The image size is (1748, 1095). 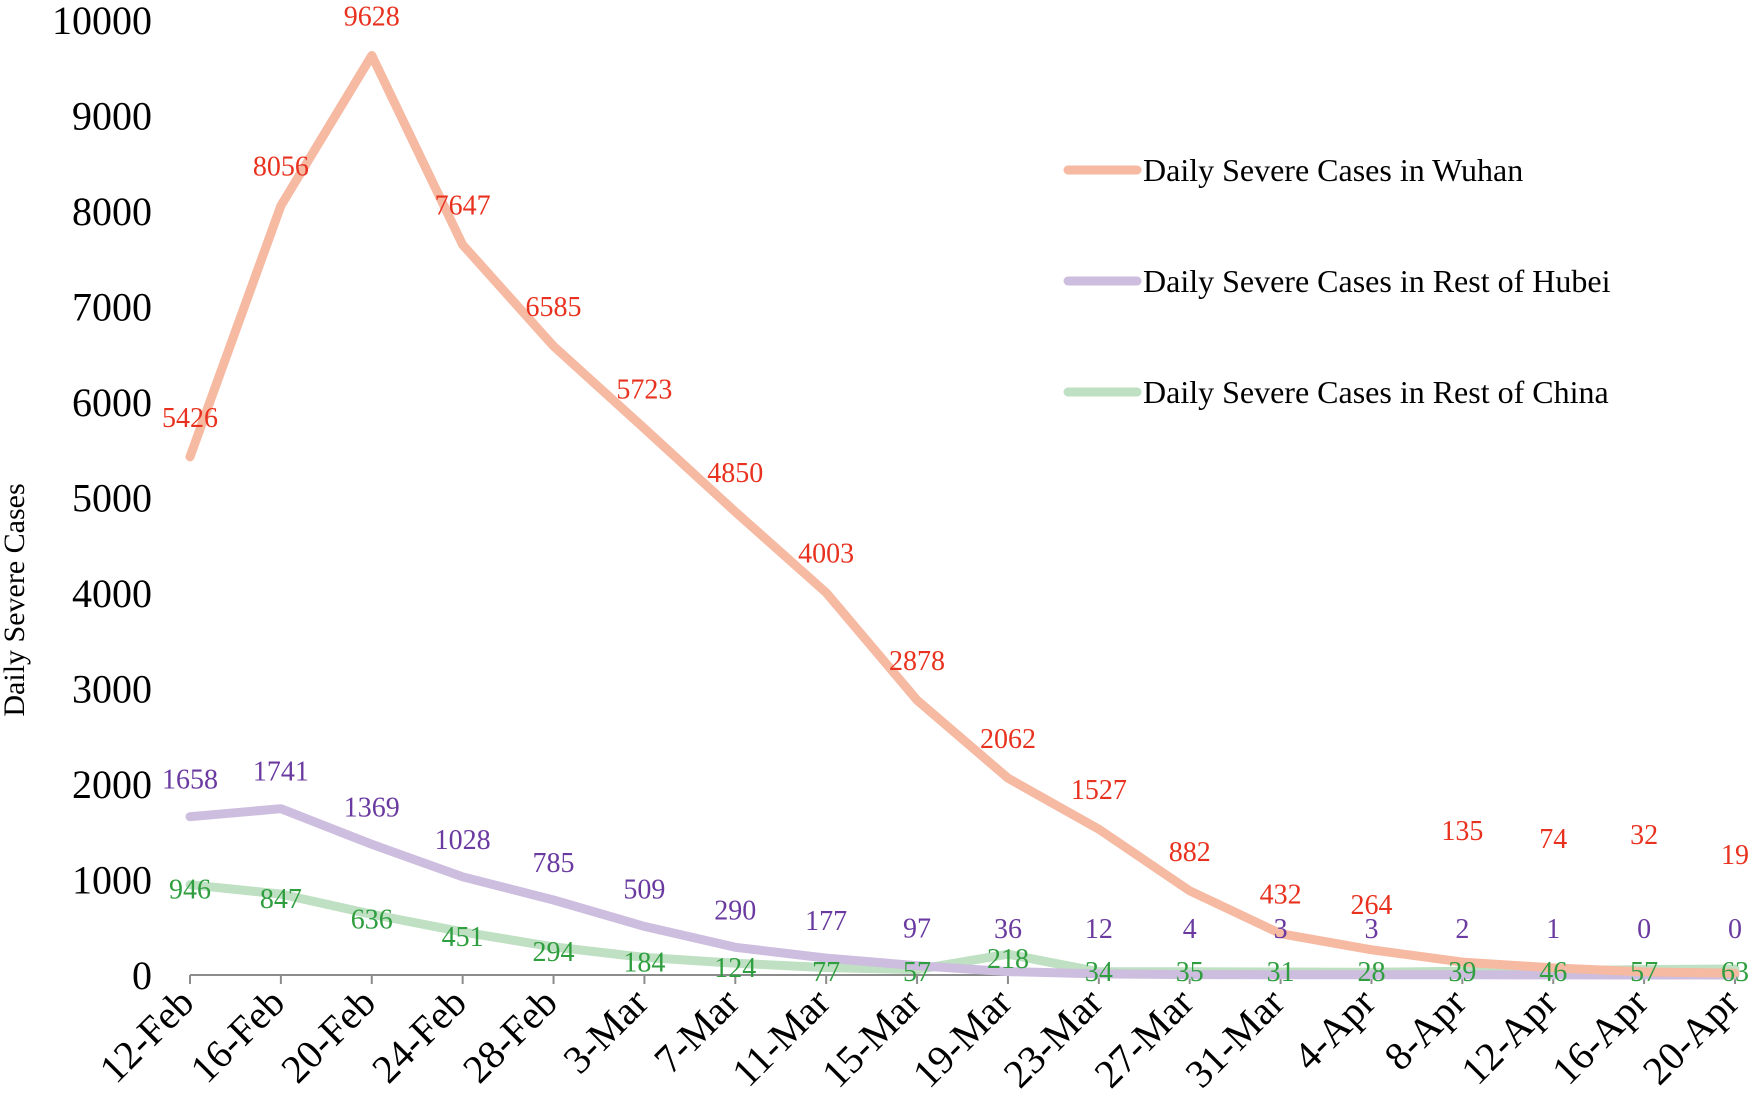 What do you see at coordinates (1333, 170) in the screenshot?
I see `legend-label-0: Daily Severe Cases in Wuhan` at bounding box center [1333, 170].